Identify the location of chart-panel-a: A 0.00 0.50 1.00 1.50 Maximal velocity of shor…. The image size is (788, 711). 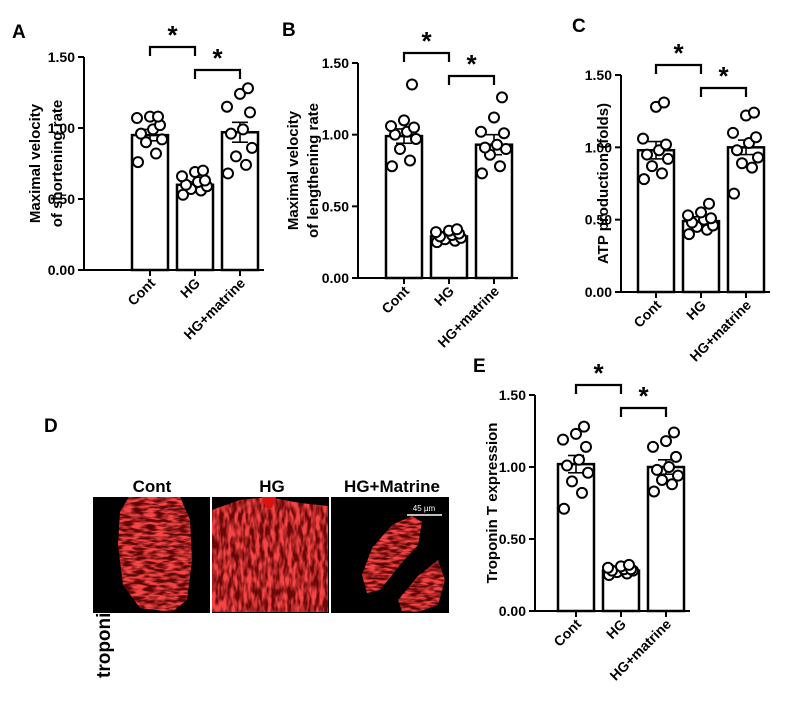
(138, 181).